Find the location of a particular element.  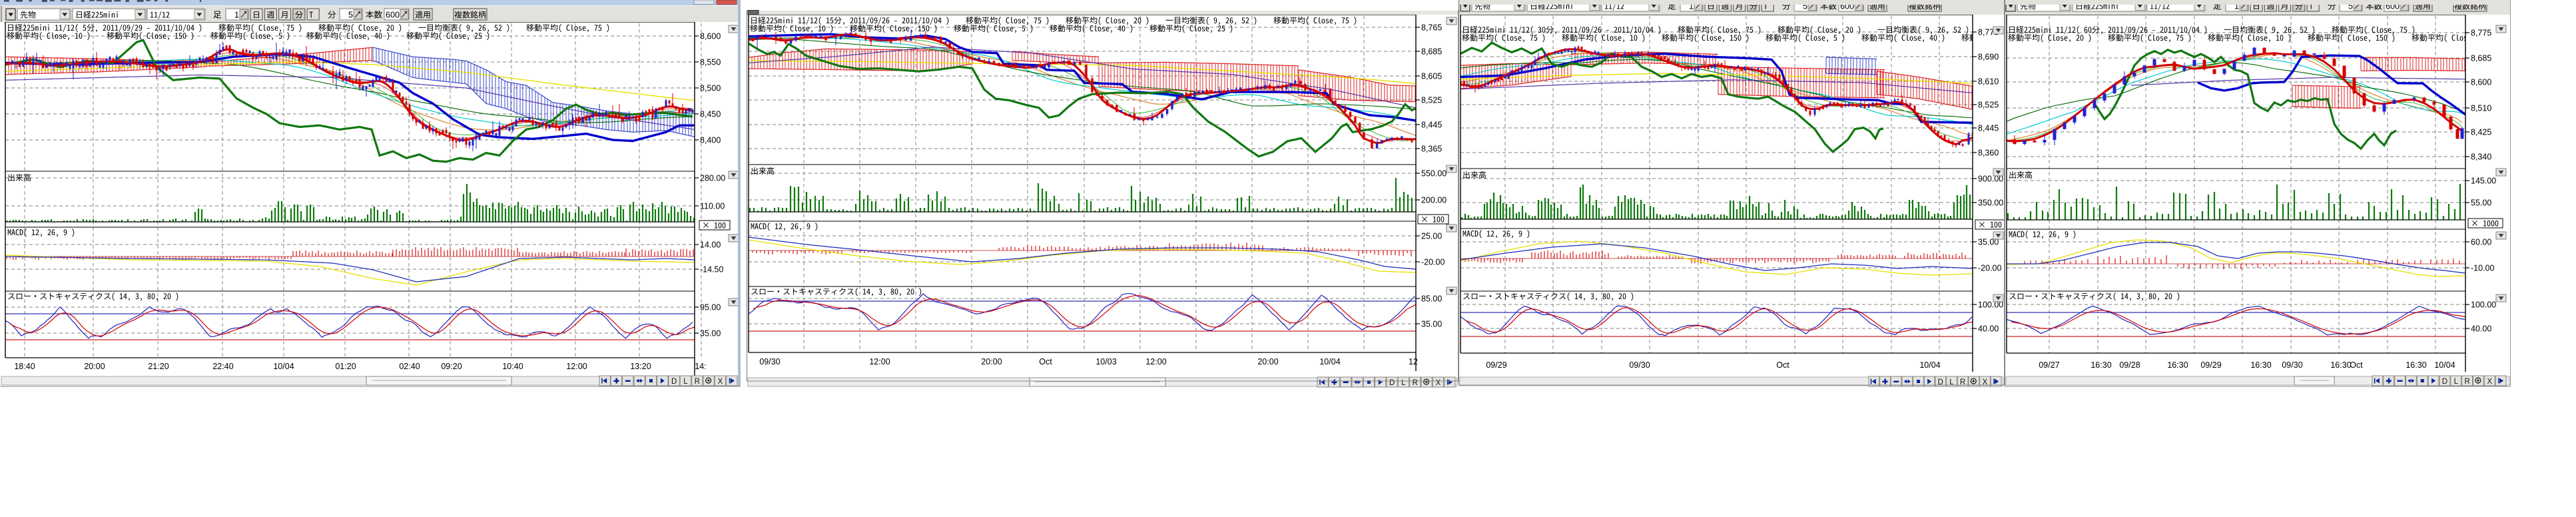

svg-text: 280.00 is located at coordinates (712, 178).